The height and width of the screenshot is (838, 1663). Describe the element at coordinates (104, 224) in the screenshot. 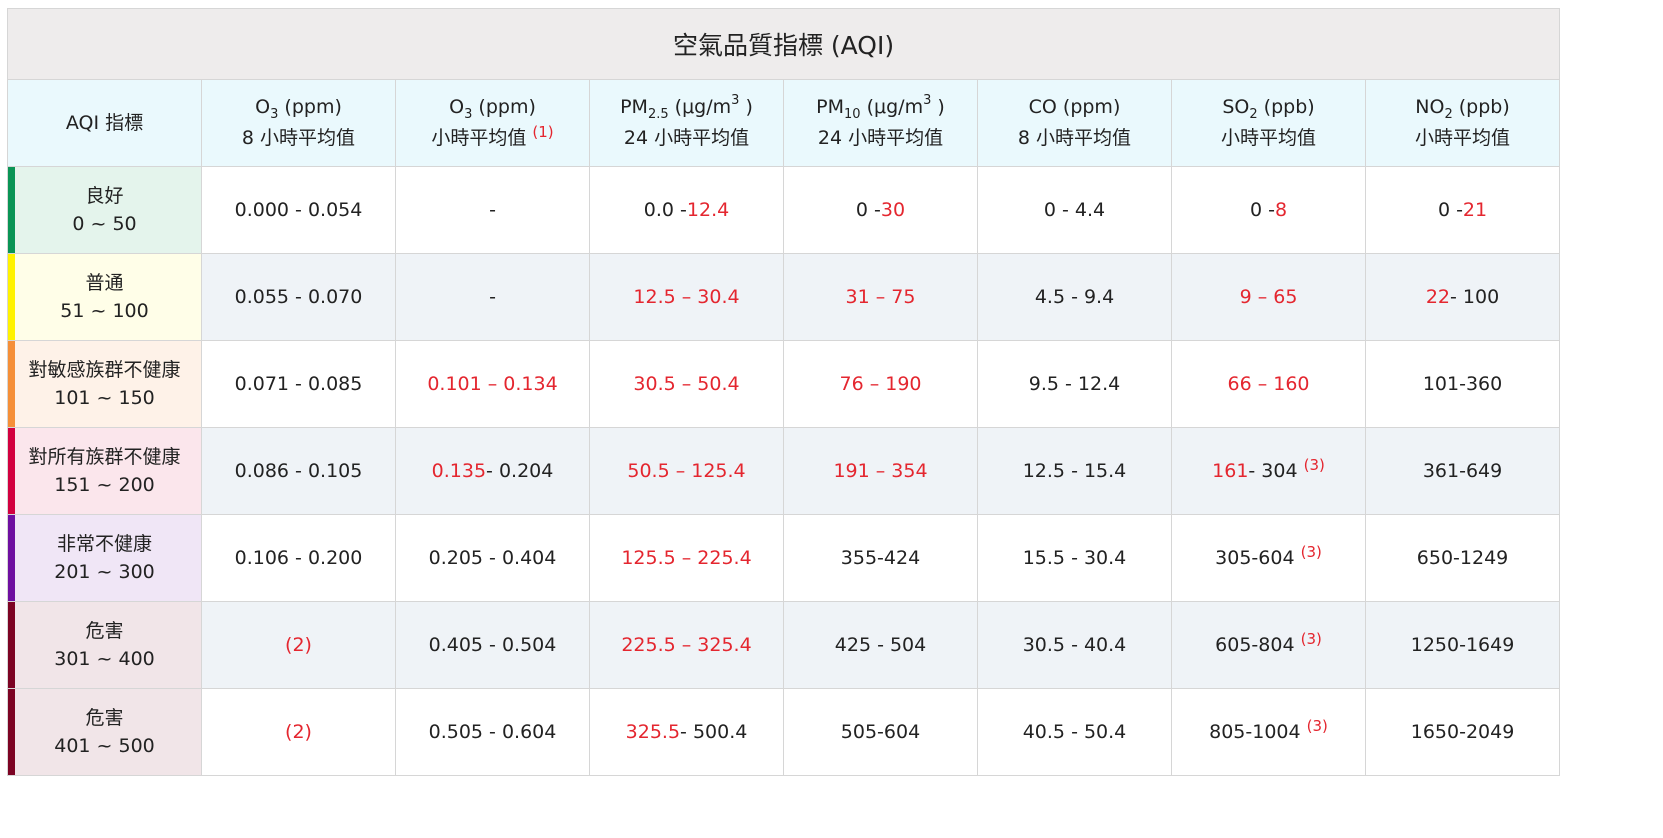

I see `aqi-range-label: 0 ~ 50` at that location.